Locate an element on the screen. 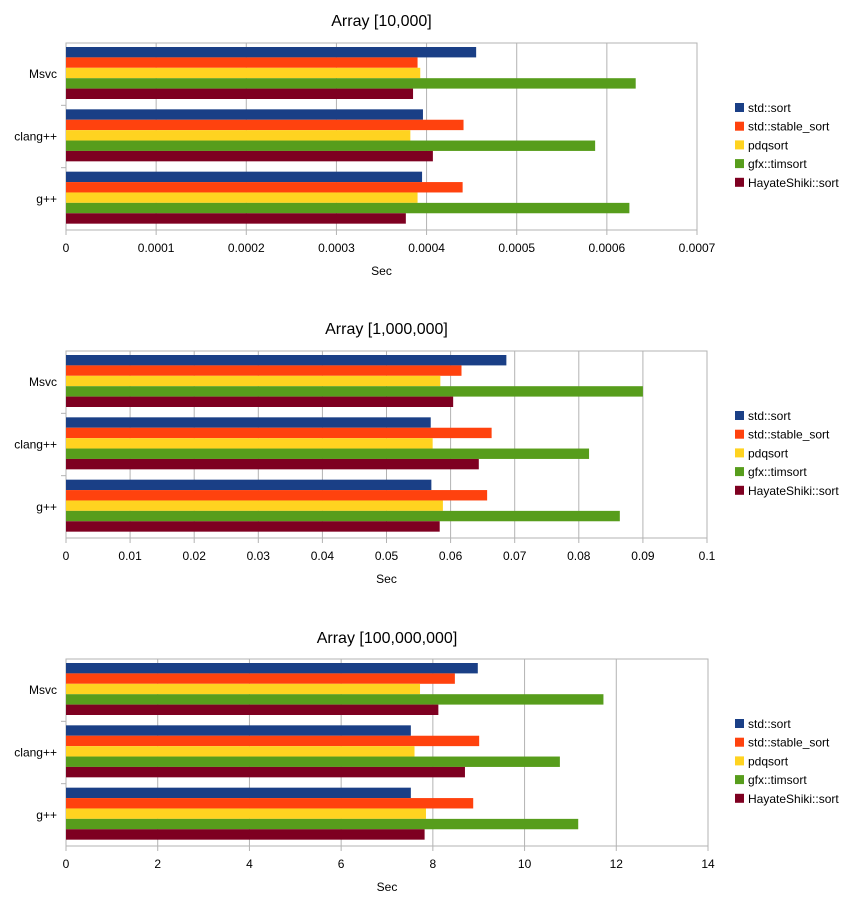 The image size is (860, 908). x-tick-label: 6 is located at coordinates (341, 864).